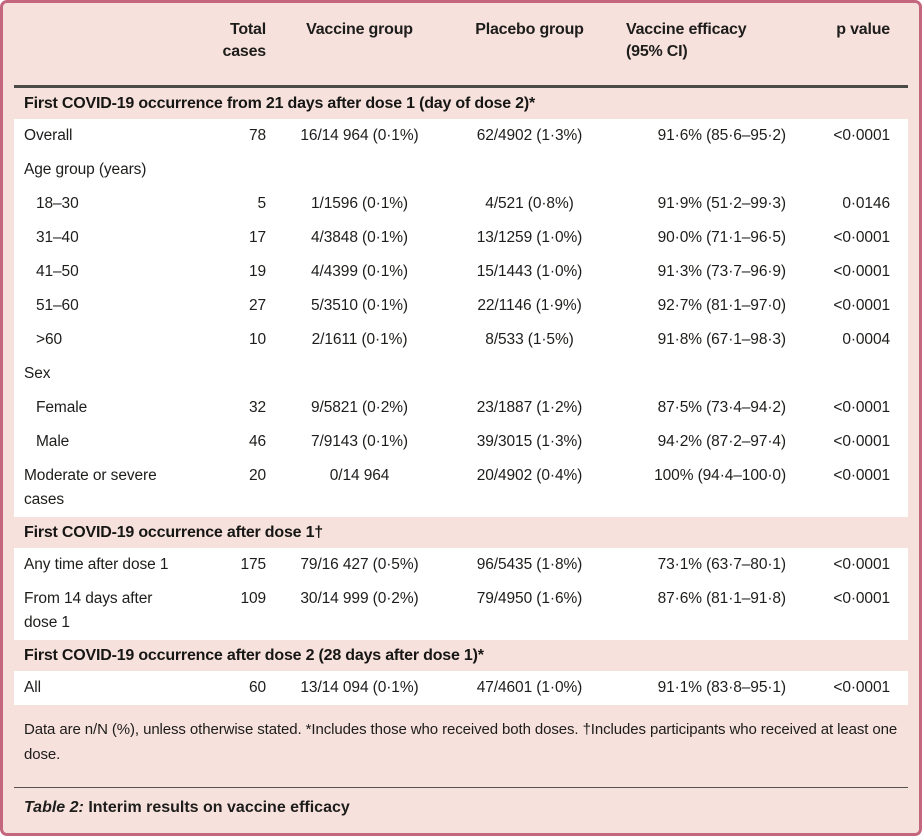 The width and height of the screenshot is (922, 836). What do you see at coordinates (257, 687) in the screenshot?
I see `cell-total-cases: 60` at bounding box center [257, 687].